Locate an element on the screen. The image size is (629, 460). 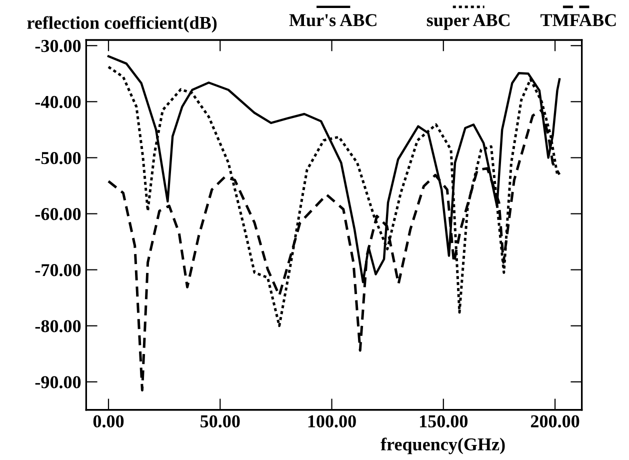
legend-label: TMFABC is located at coordinates (578, 20).